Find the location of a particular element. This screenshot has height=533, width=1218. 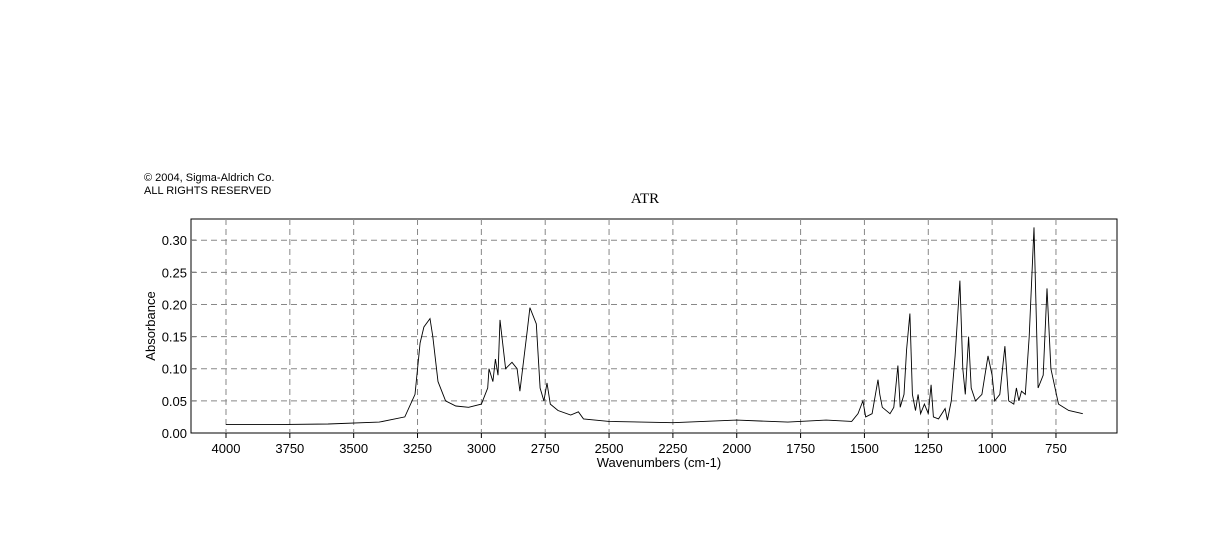

y-tick-label: 0.20 is located at coordinates (174, 304).